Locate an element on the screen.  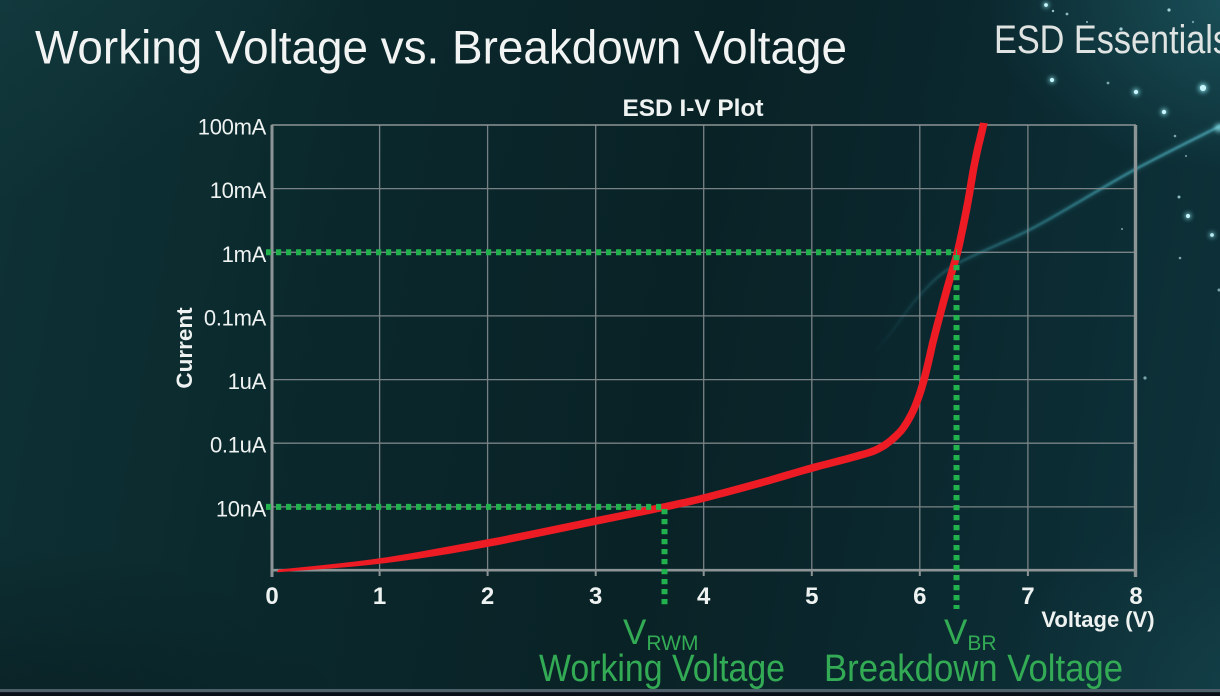
svg-text: 8 is located at coordinates (1135, 596).